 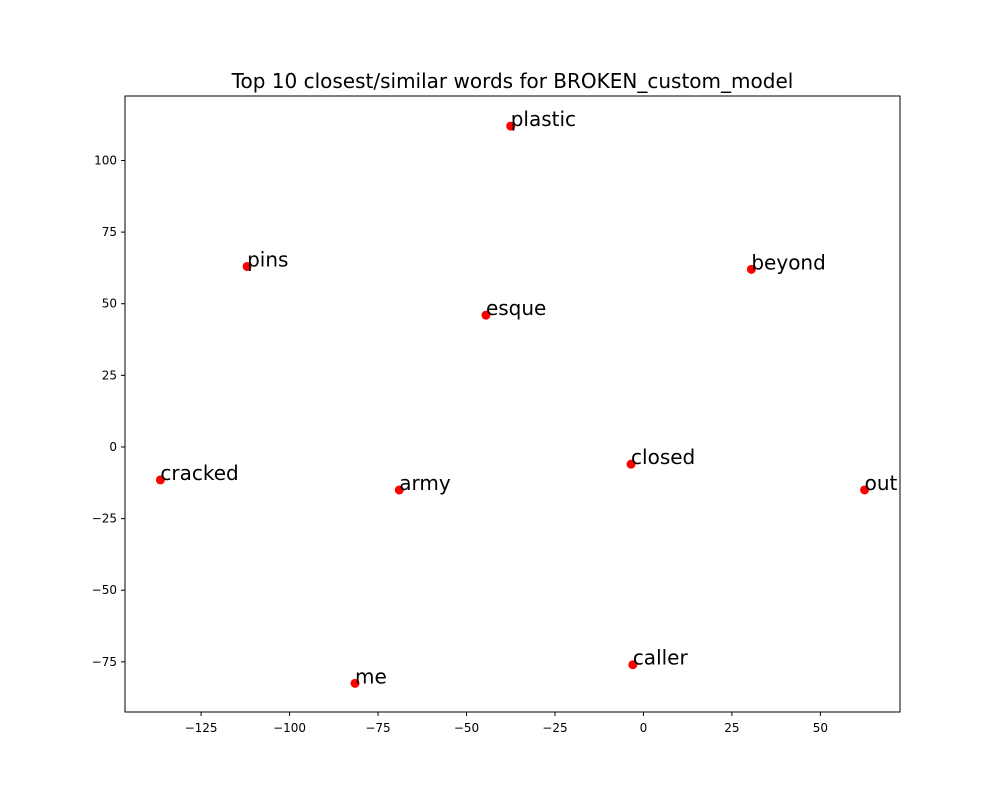 I want to click on x-tick-label: 25, so click(x=731, y=728).